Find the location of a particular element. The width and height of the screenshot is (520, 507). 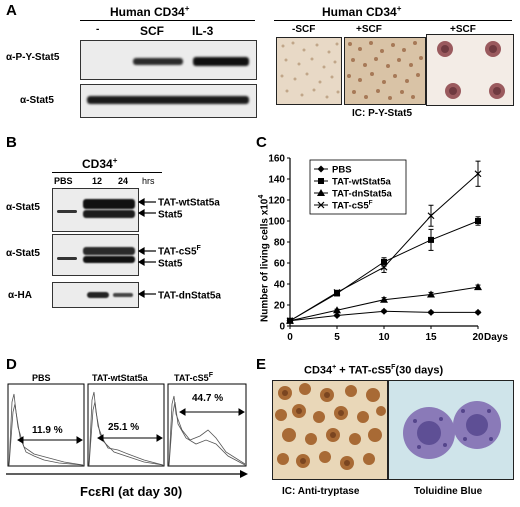

panel-e-caption: IC: Anti-tryptase is located at coordinates (321, 491).